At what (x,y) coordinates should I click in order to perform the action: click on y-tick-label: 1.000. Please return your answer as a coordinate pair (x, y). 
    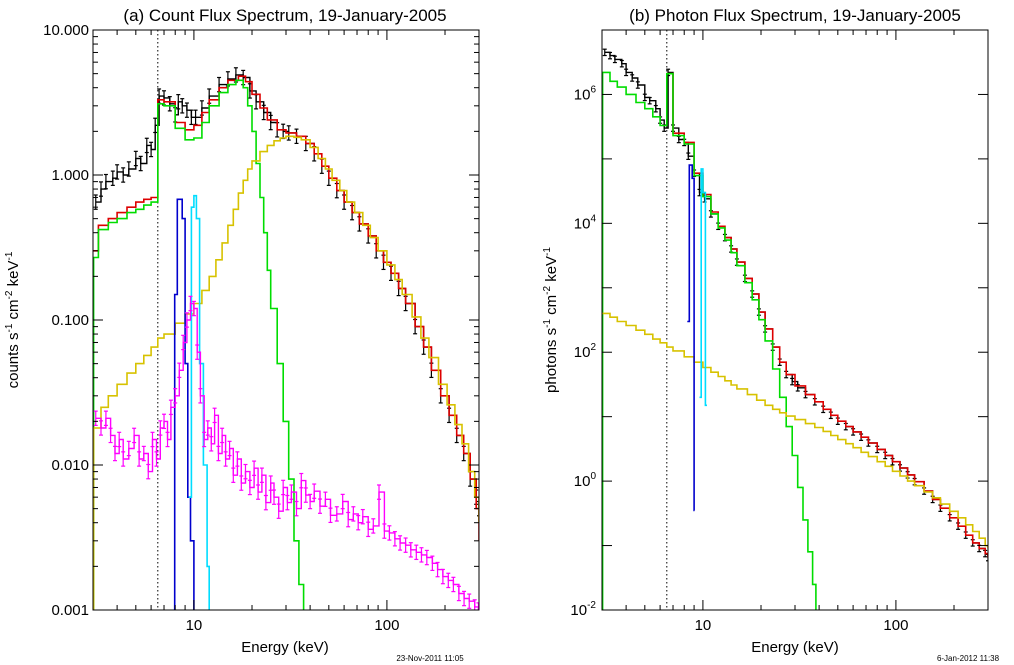
    Looking at the image, I should click on (70, 175).